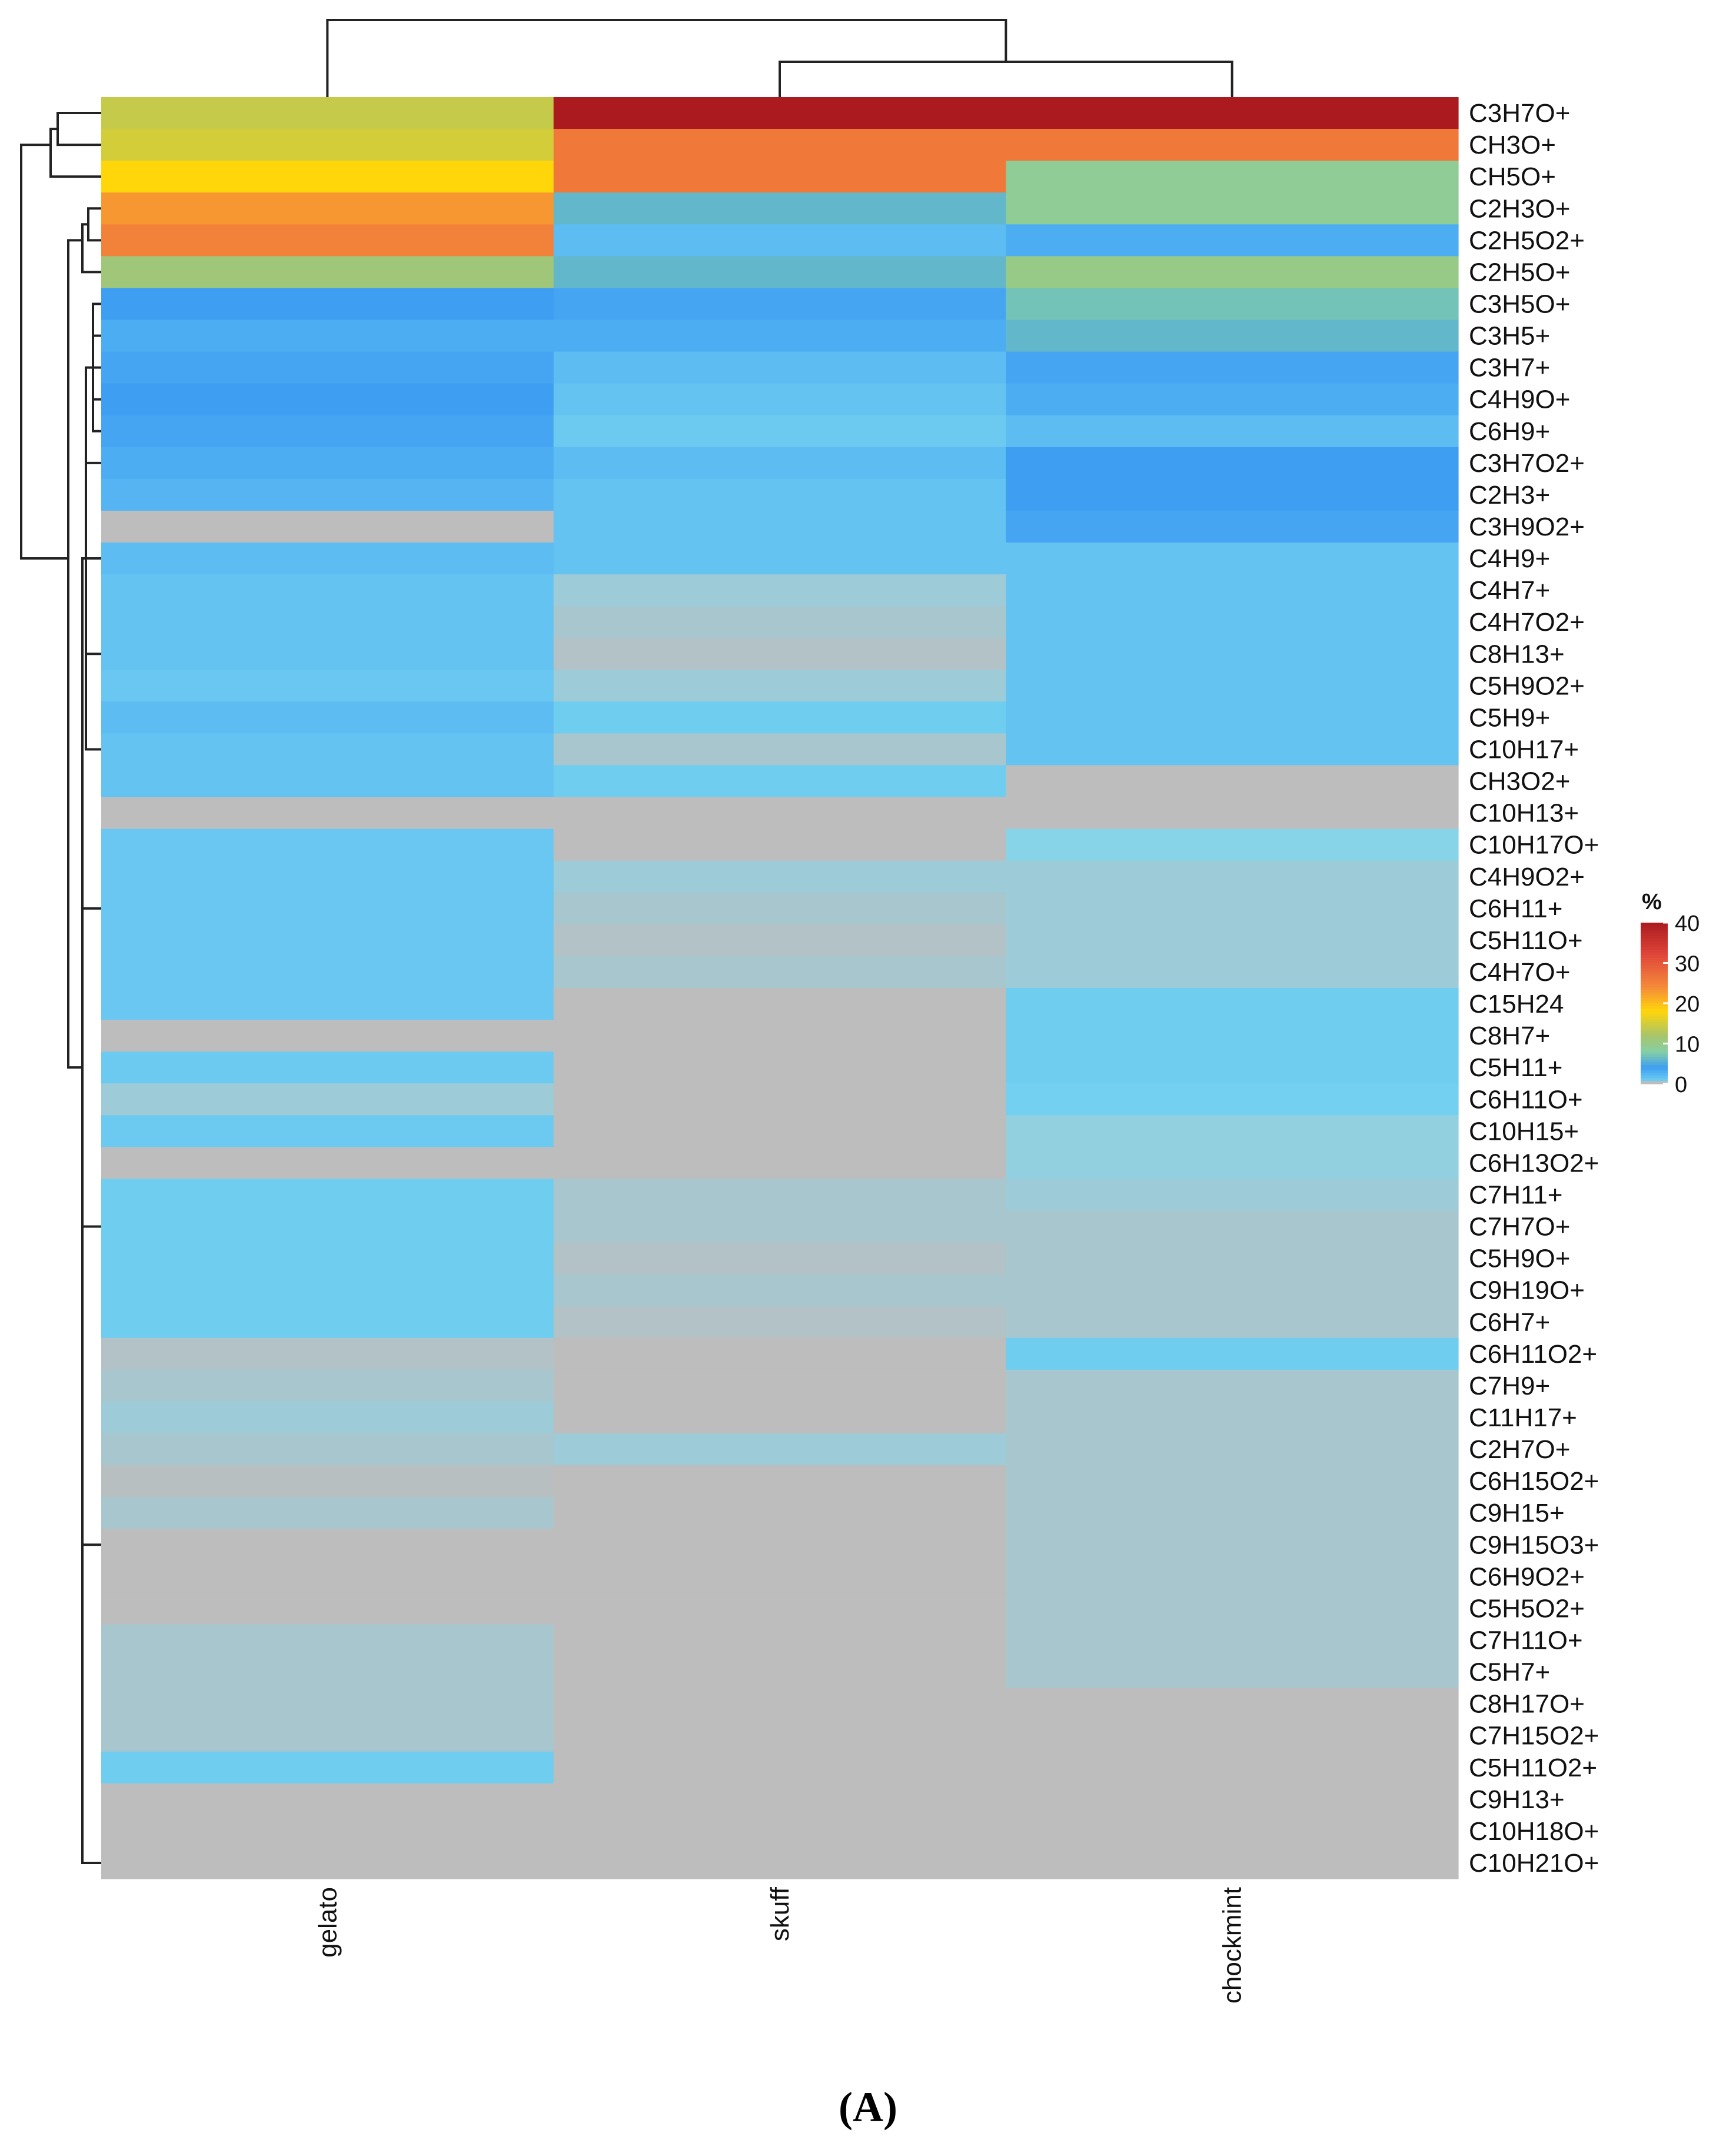 Image resolution: width=1736 pixels, height=2143 pixels. What do you see at coordinates (1526, 940) in the screenshot?
I see `row-label: C5H11O+` at bounding box center [1526, 940].